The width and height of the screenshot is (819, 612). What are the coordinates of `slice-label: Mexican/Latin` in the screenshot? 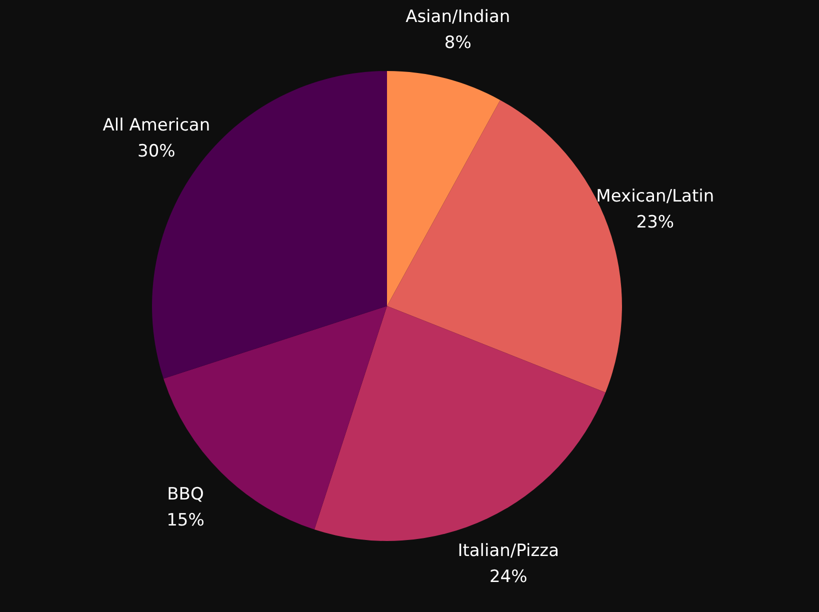 It's located at (655, 196).